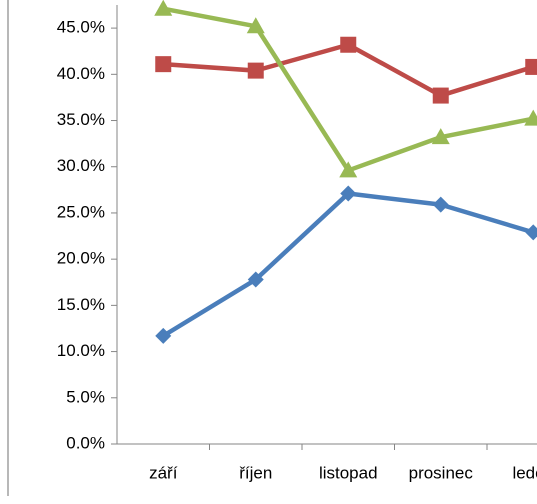 The height and width of the screenshot is (504, 537). I want to click on y-tick-label: 40.0%, so click(81, 73).